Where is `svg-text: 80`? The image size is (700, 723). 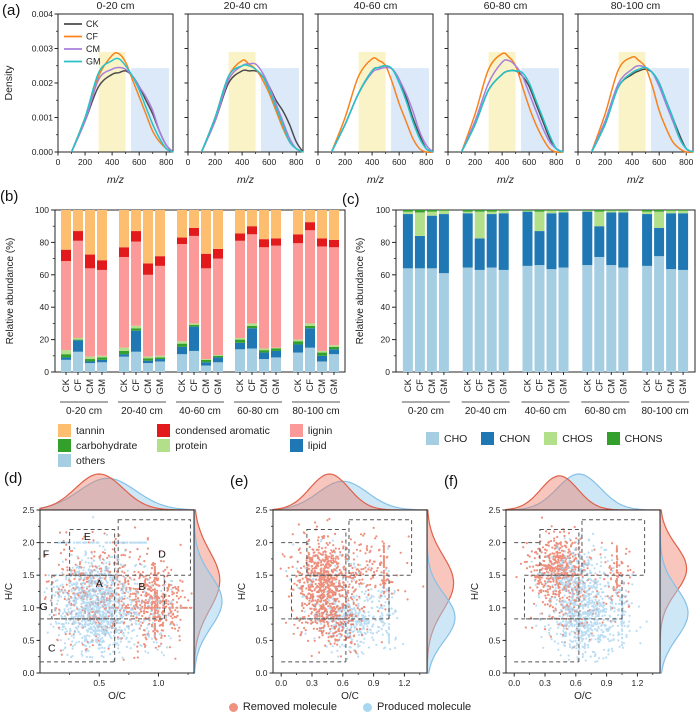 svg-text: 80 is located at coordinates (386, 242).